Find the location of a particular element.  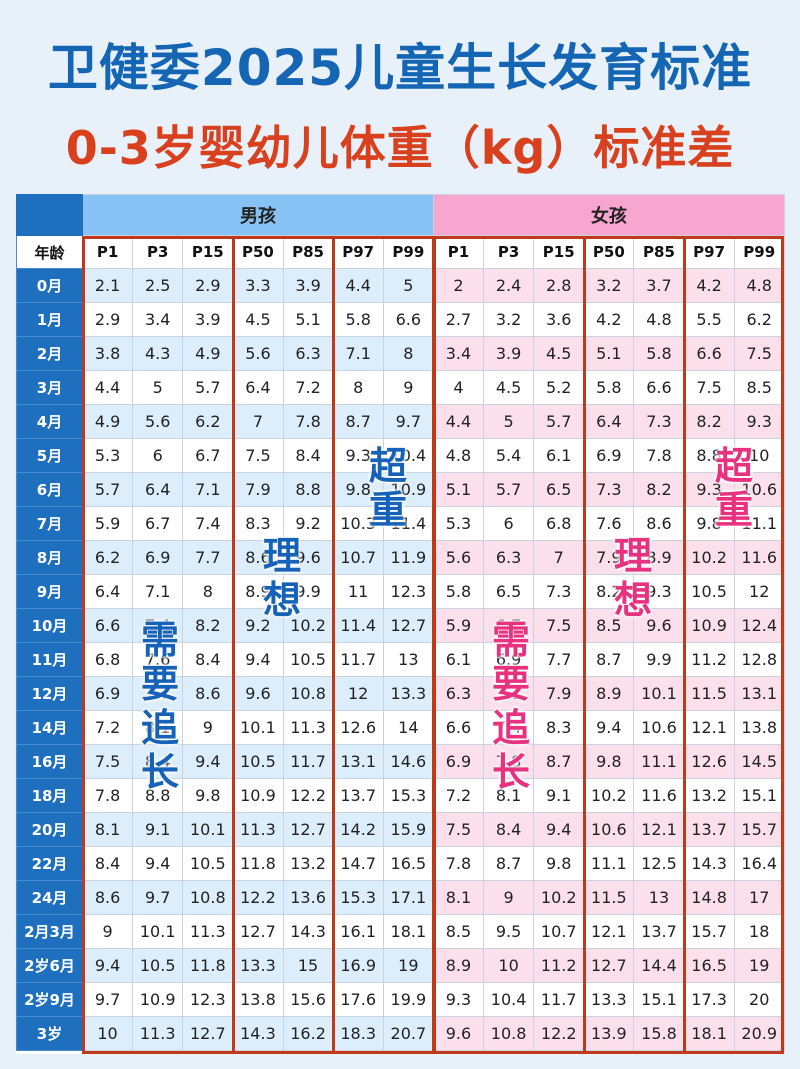

boy-value-cell: 19.9 is located at coordinates (408, 999).